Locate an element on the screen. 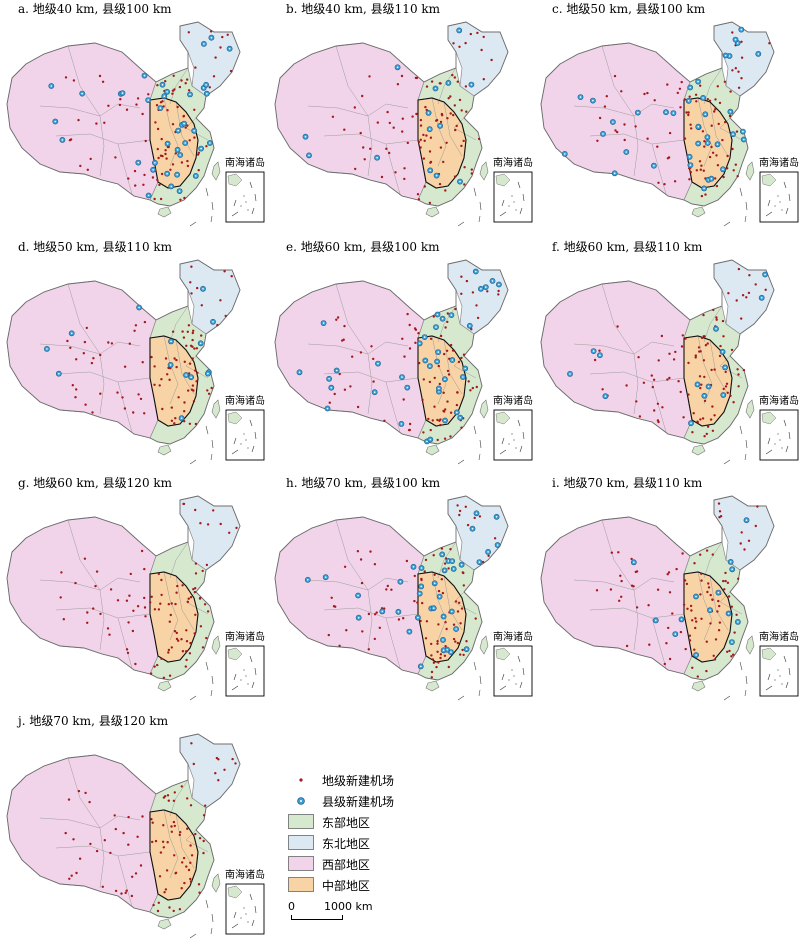  west-region is located at coordinates (82, 359).